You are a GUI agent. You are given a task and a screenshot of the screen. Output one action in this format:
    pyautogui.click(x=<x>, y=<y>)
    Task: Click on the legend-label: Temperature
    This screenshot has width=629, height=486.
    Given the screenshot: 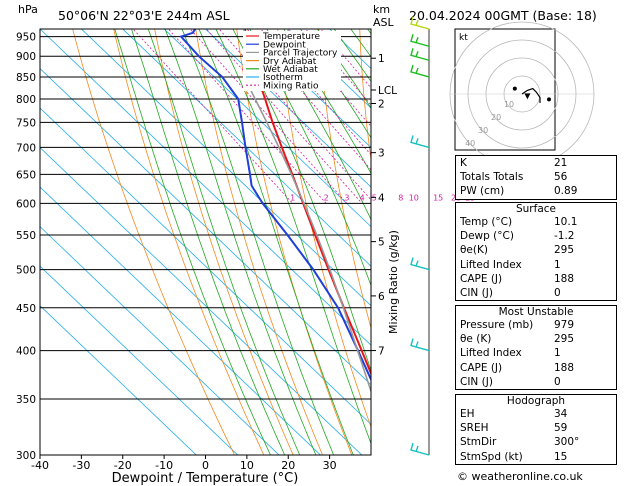 What is the action you would take?
    pyautogui.click(x=291, y=37)
    